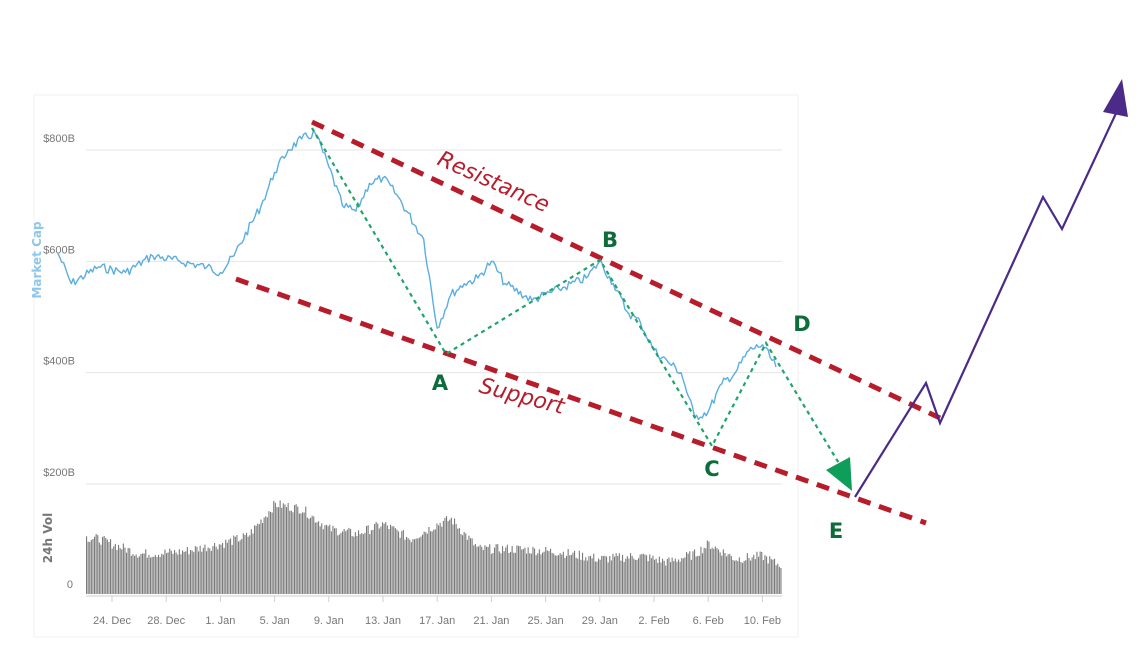 The height and width of the screenshot is (659, 1148). I want to click on x-tick-label: 29. Jan, so click(600, 621).